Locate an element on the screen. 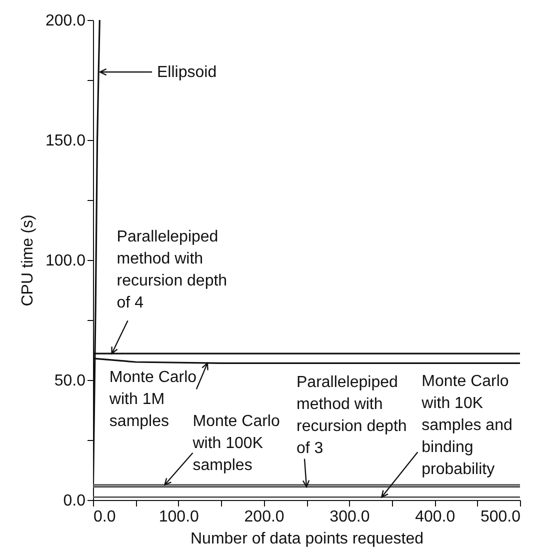 The width and height of the screenshot is (540, 555). x-tick-label: 300.0 is located at coordinates (350, 517).